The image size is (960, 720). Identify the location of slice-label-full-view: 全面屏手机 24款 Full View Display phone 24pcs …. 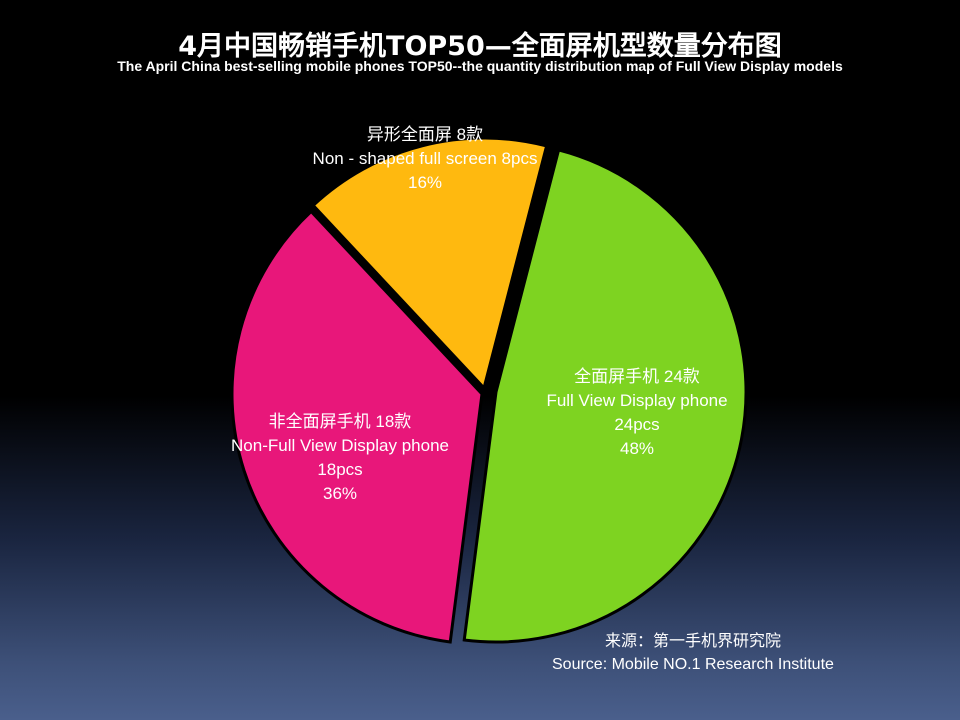
(636, 413).